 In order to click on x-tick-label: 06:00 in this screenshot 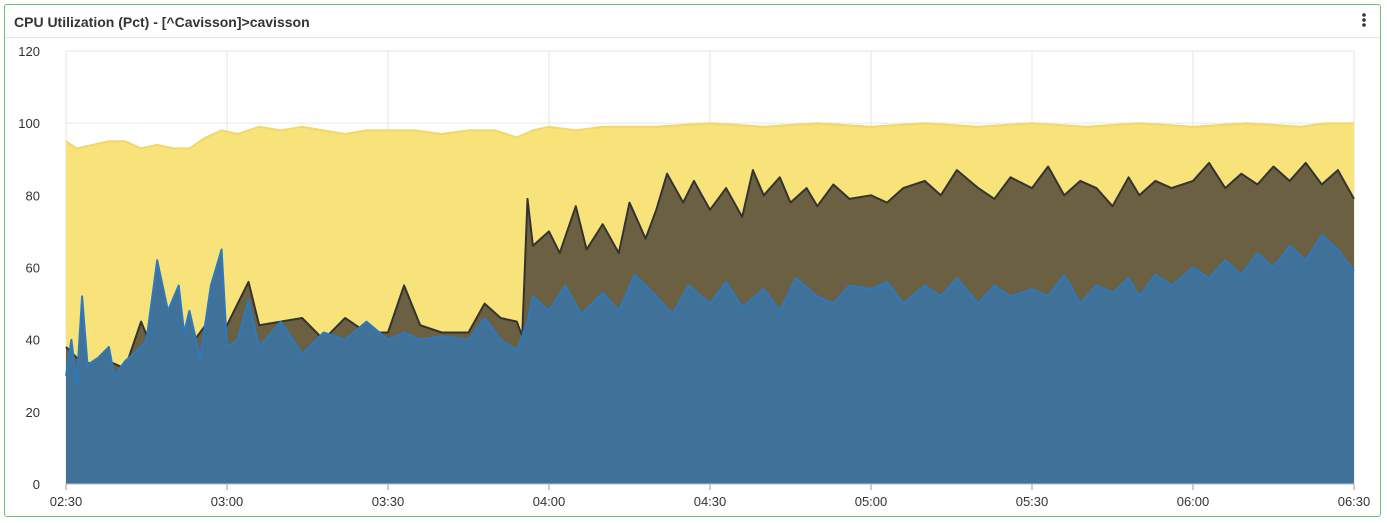, I will do `click(1193, 501)`.